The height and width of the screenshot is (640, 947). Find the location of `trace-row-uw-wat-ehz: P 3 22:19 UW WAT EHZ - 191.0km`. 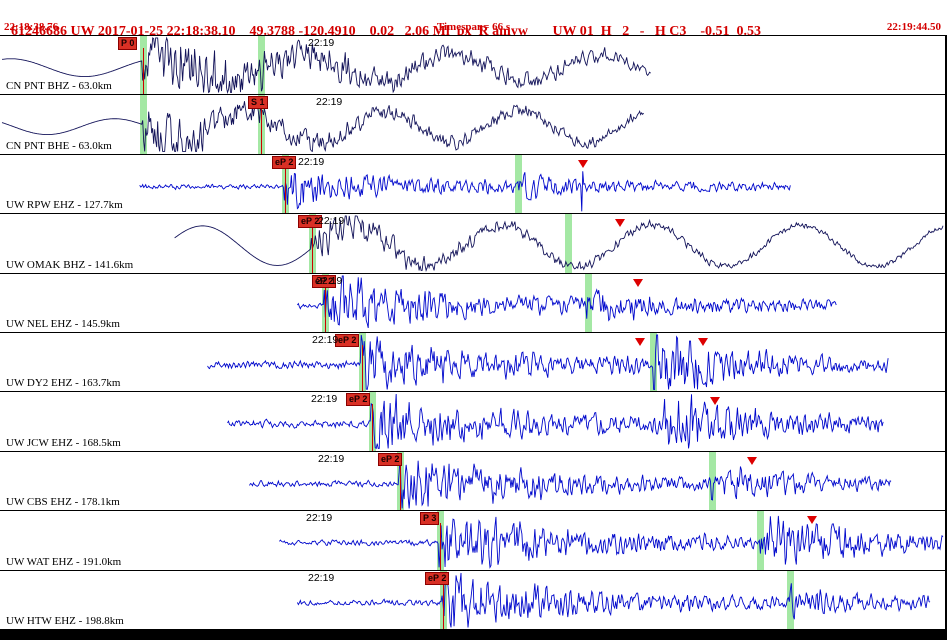

trace-row-uw-wat-ehz: P 3 22:19 UW WAT EHZ - 191.0km is located at coordinates (472, 541).